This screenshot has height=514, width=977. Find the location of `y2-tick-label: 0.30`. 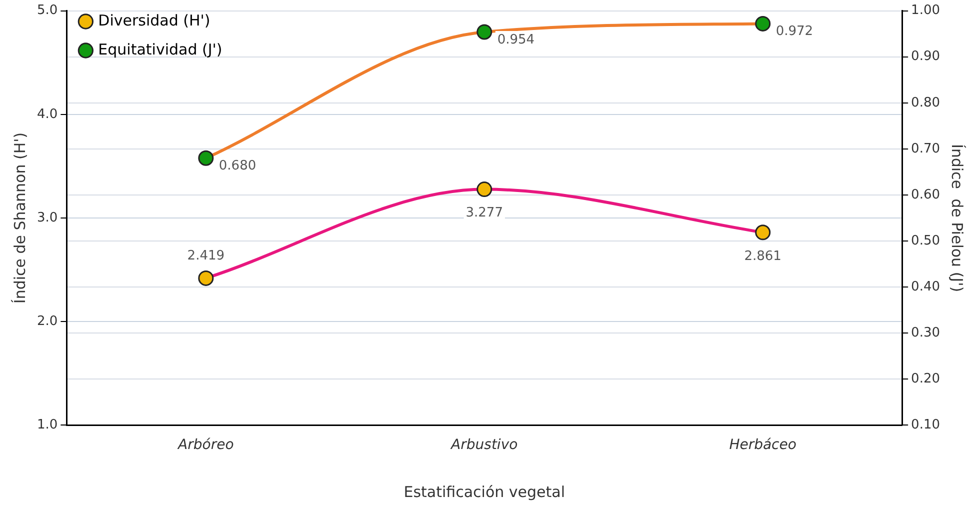

y2-tick-label: 0.30 is located at coordinates (925, 332).